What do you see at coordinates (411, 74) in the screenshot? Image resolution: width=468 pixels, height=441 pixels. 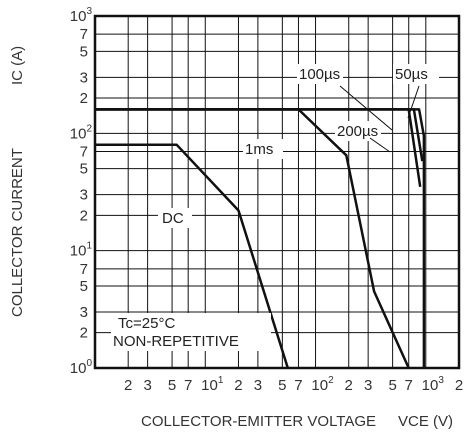 I see `label-50us: 50µs` at bounding box center [411, 74].